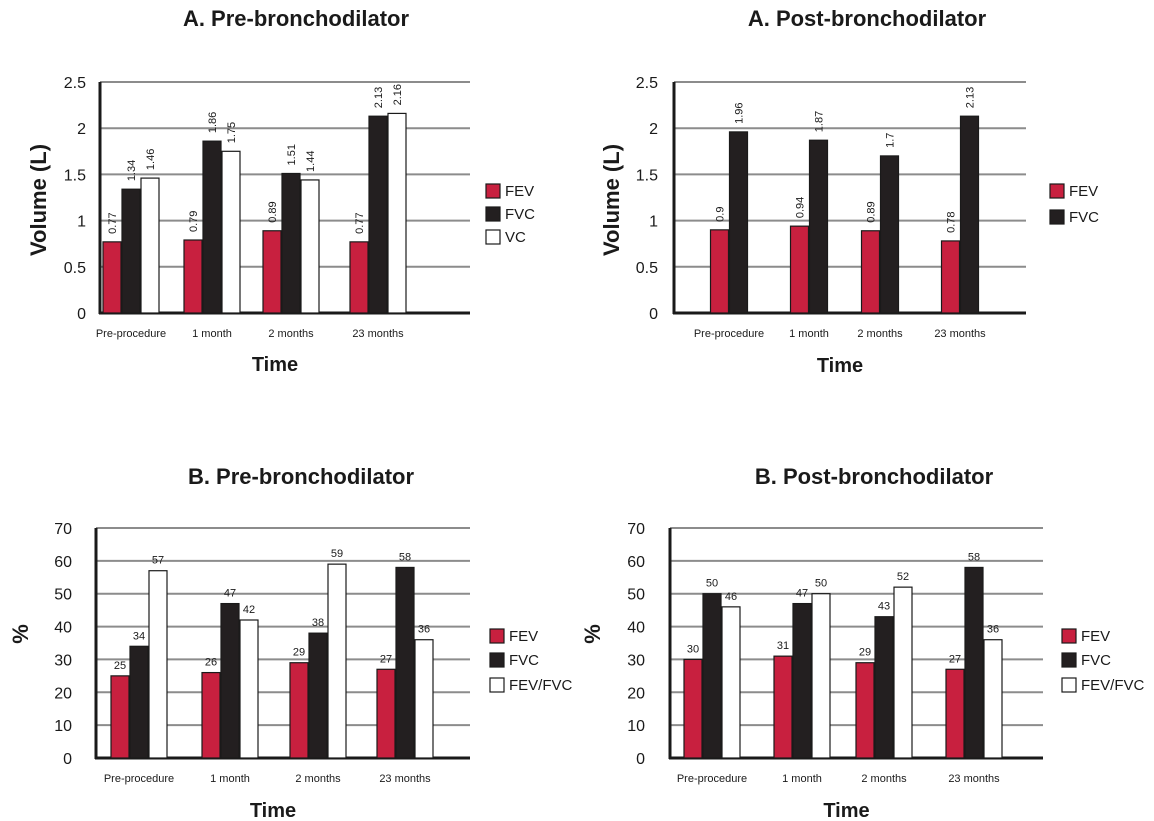 The height and width of the screenshot is (821, 1154). What do you see at coordinates (63, 660) in the screenshot?
I see `y-tick-label: 30` at bounding box center [63, 660].